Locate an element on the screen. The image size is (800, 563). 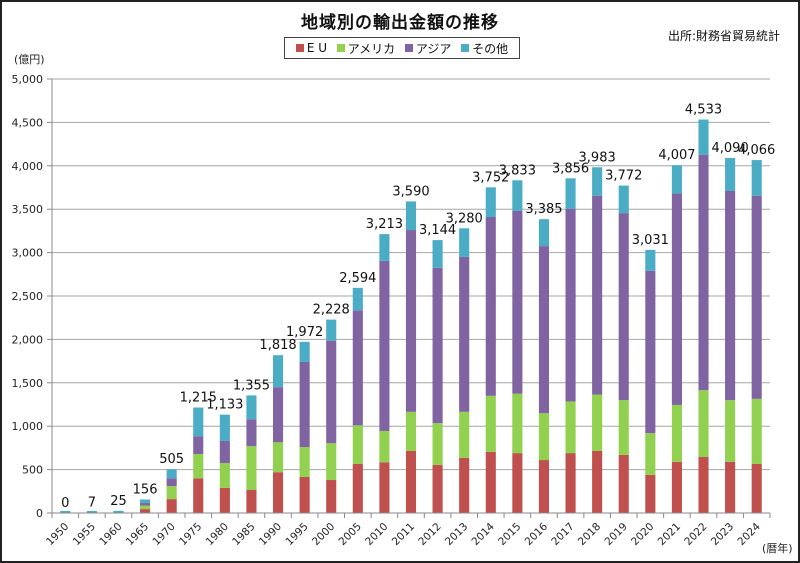
x-tick-label-2024: 2024 is located at coordinates (749, 534).